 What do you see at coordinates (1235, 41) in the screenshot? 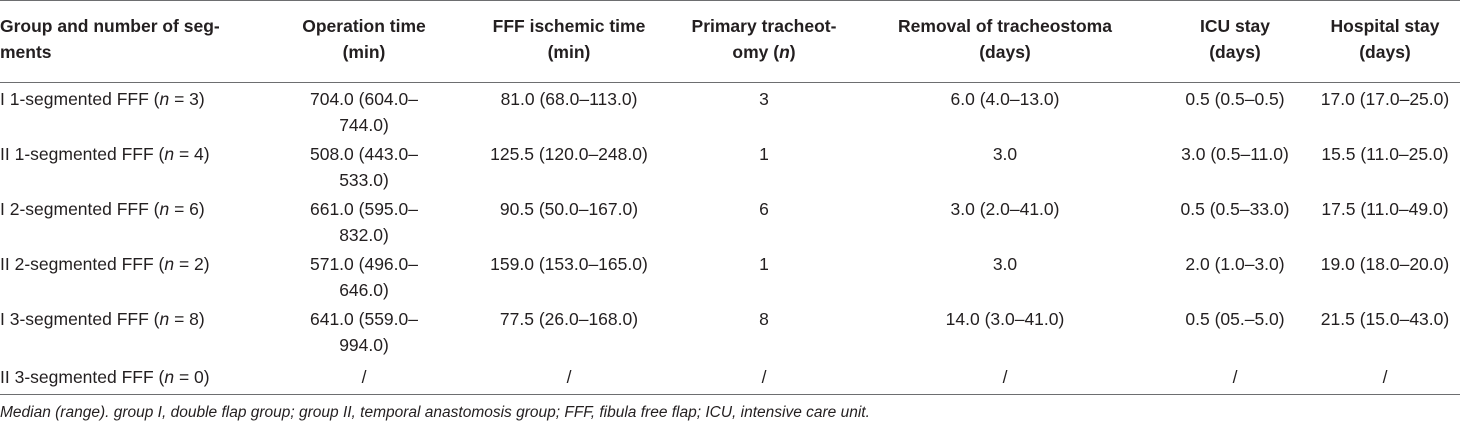
I see `header-icu-stay: ICU stay (days)` at bounding box center [1235, 41].